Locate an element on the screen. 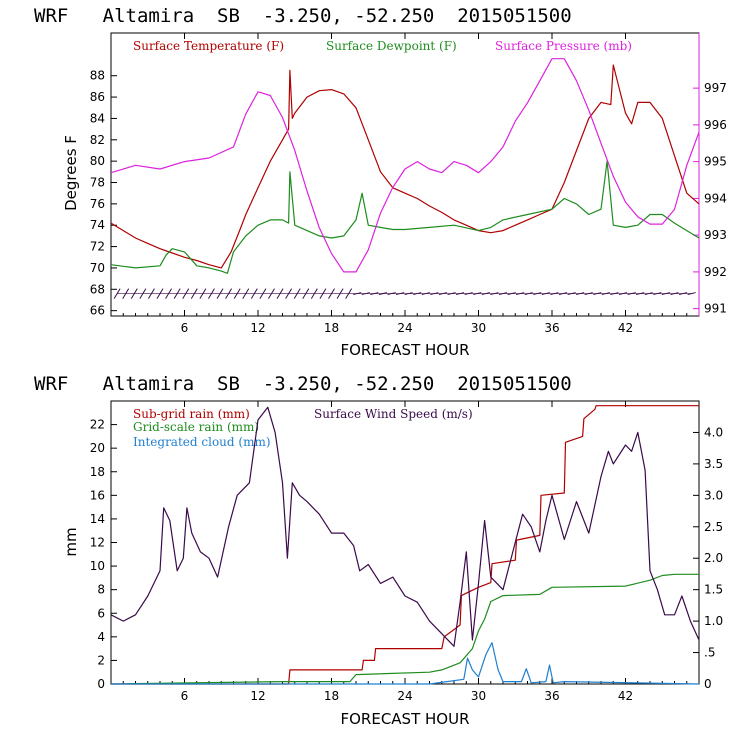 The width and height of the screenshot is (740, 740). bottom-x-axis-label: FORECAST HOUR is located at coordinates (404, 719).